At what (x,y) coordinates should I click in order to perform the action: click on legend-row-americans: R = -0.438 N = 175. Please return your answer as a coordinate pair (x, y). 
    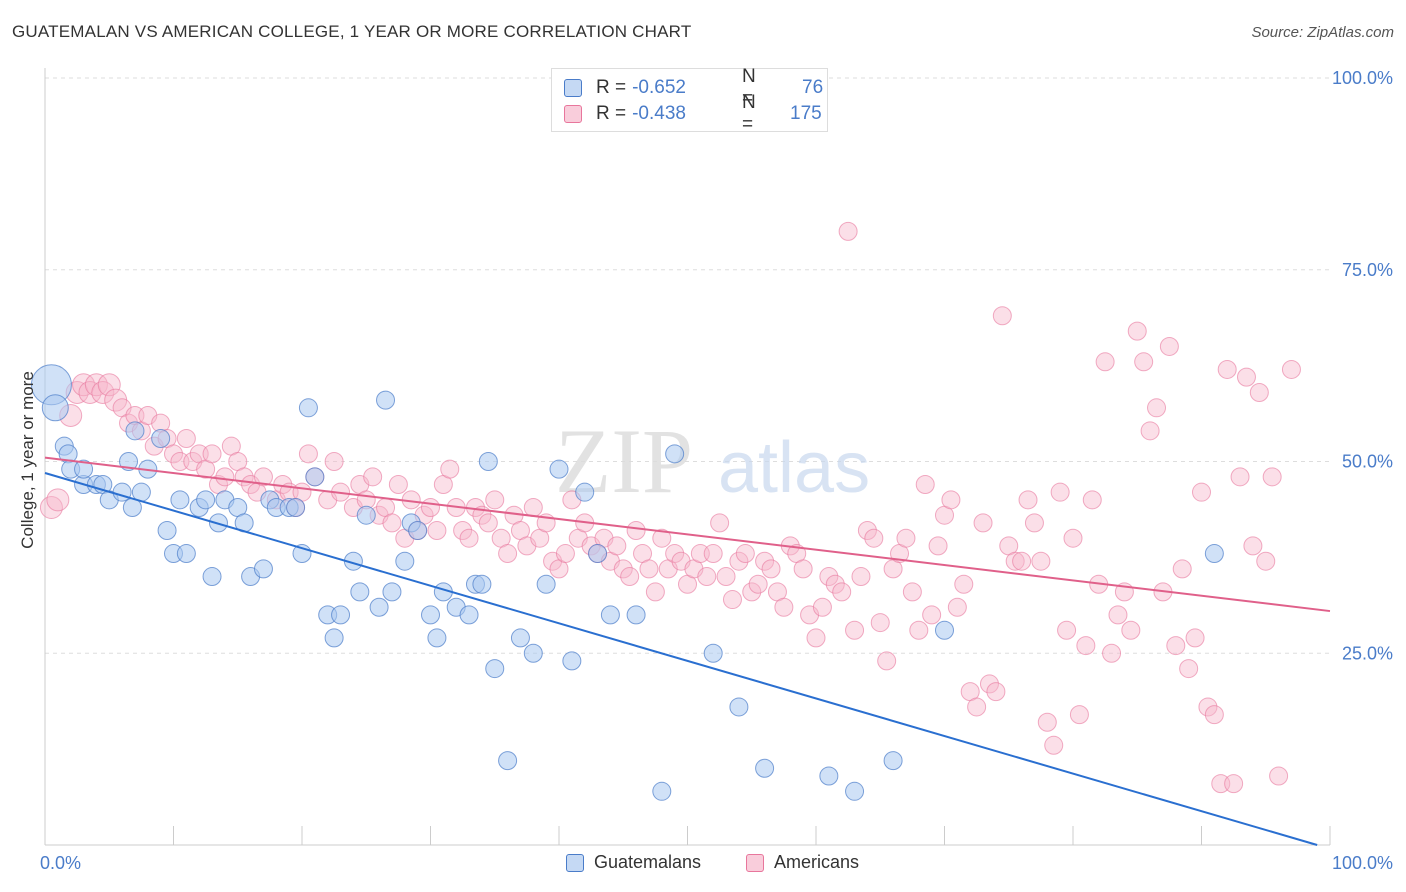
    Looking at the image, I should click on (693, 113).